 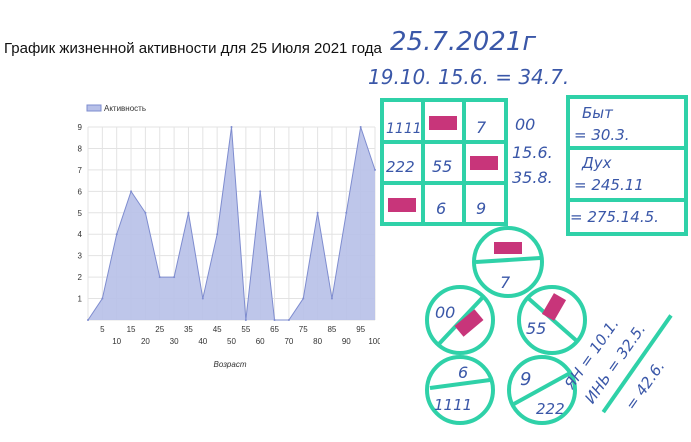 What do you see at coordinates (245, 329) in the screenshot?
I see `x-tick-label: 55` at bounding box center [245, 329].